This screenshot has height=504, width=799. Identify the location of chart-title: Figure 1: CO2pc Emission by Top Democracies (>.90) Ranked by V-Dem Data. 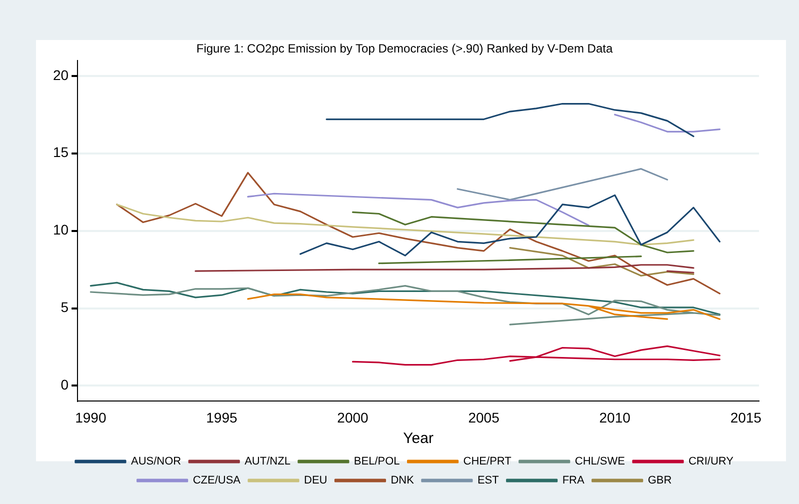
(404, 49).